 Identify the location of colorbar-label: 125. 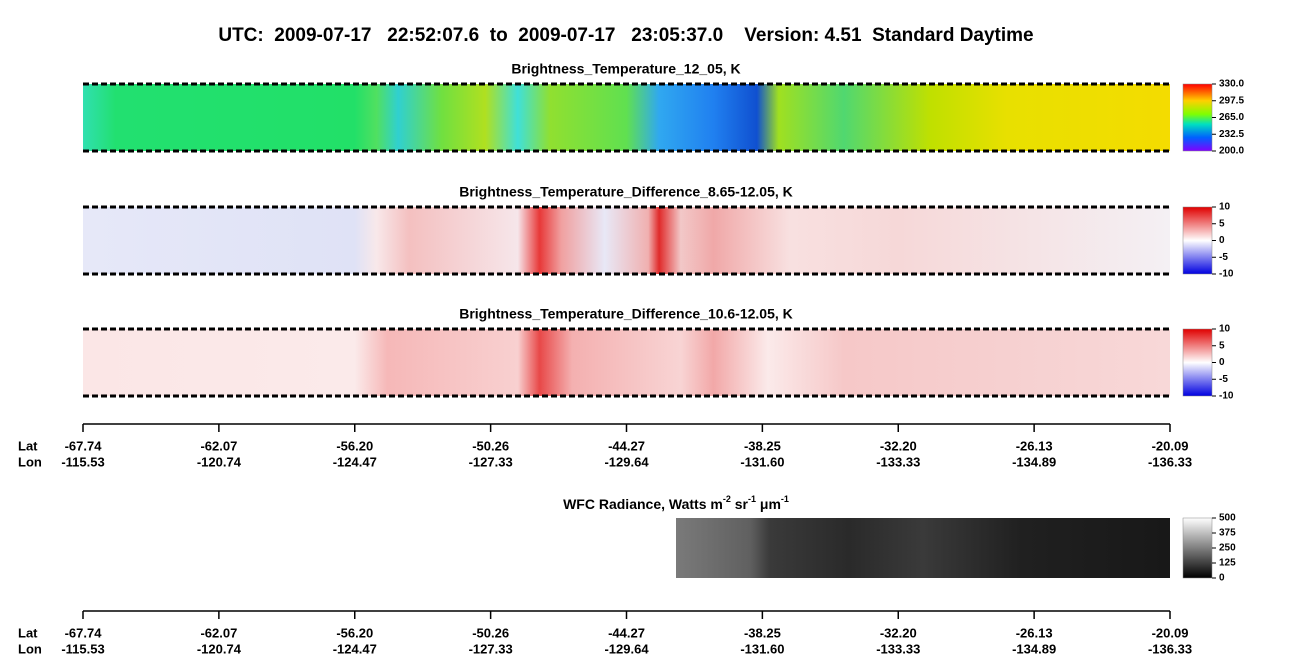
(1227, 563).